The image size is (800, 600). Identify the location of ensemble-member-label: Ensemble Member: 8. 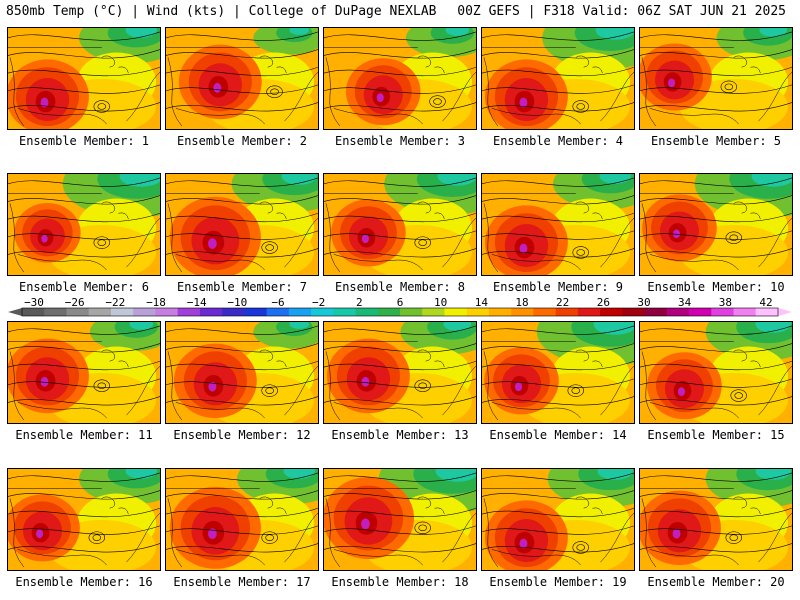
(400, 287).